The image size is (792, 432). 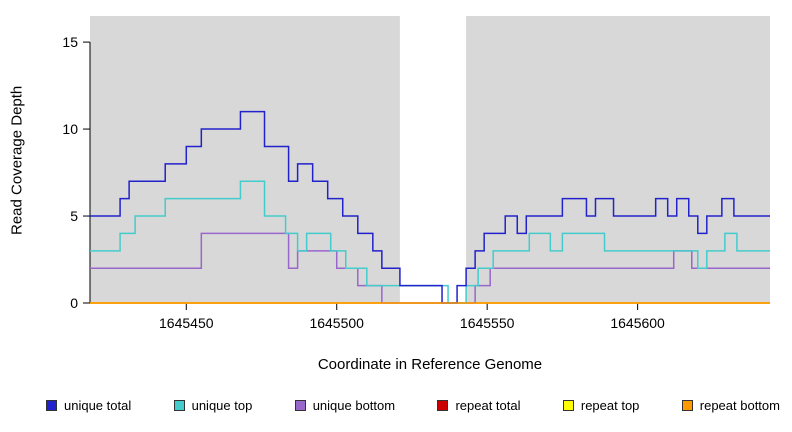 I want to click on x-tick-label: 1645450, so click(x=186, y=323).